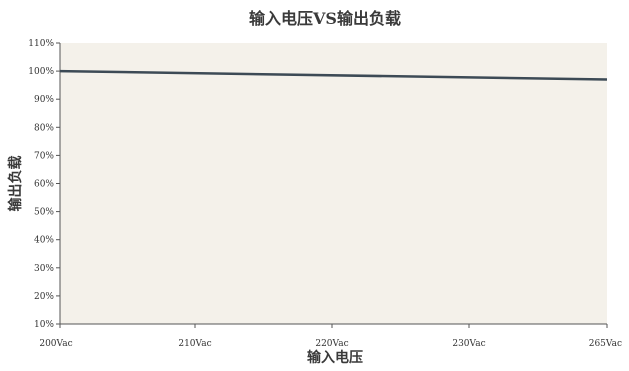 Image resolution: width=629 pixels, height=371 pixels. What do you see at coordinates (44, 325) in the screenshot?
I see `y-tick-label: 10%` at bounding box center [44, 325].